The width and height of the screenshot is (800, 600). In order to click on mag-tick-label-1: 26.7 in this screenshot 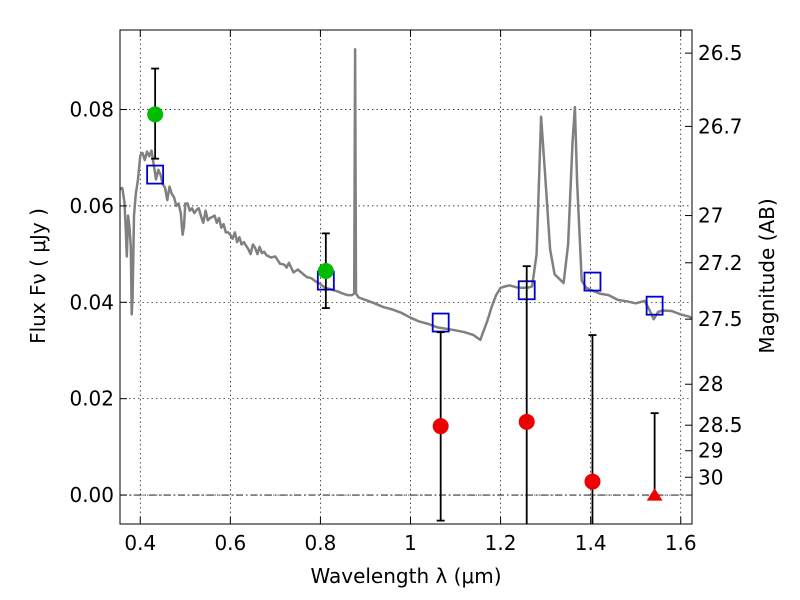, I will do `click(720, 126)`.